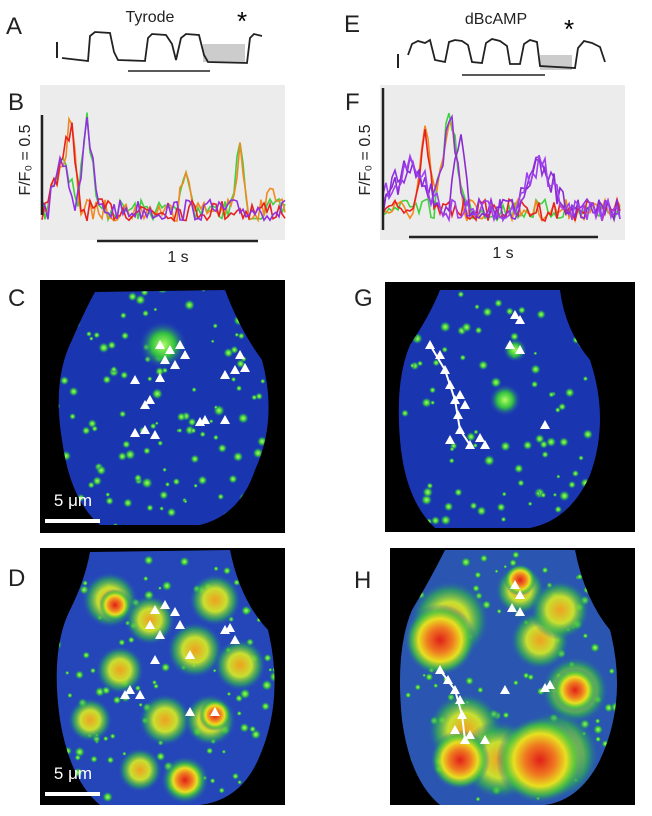 This screenshot has width=652, height=816. What do you see at coordinates (569, 29) in the screenshot?
I see `marker: *` at bounding box center [569, 29].